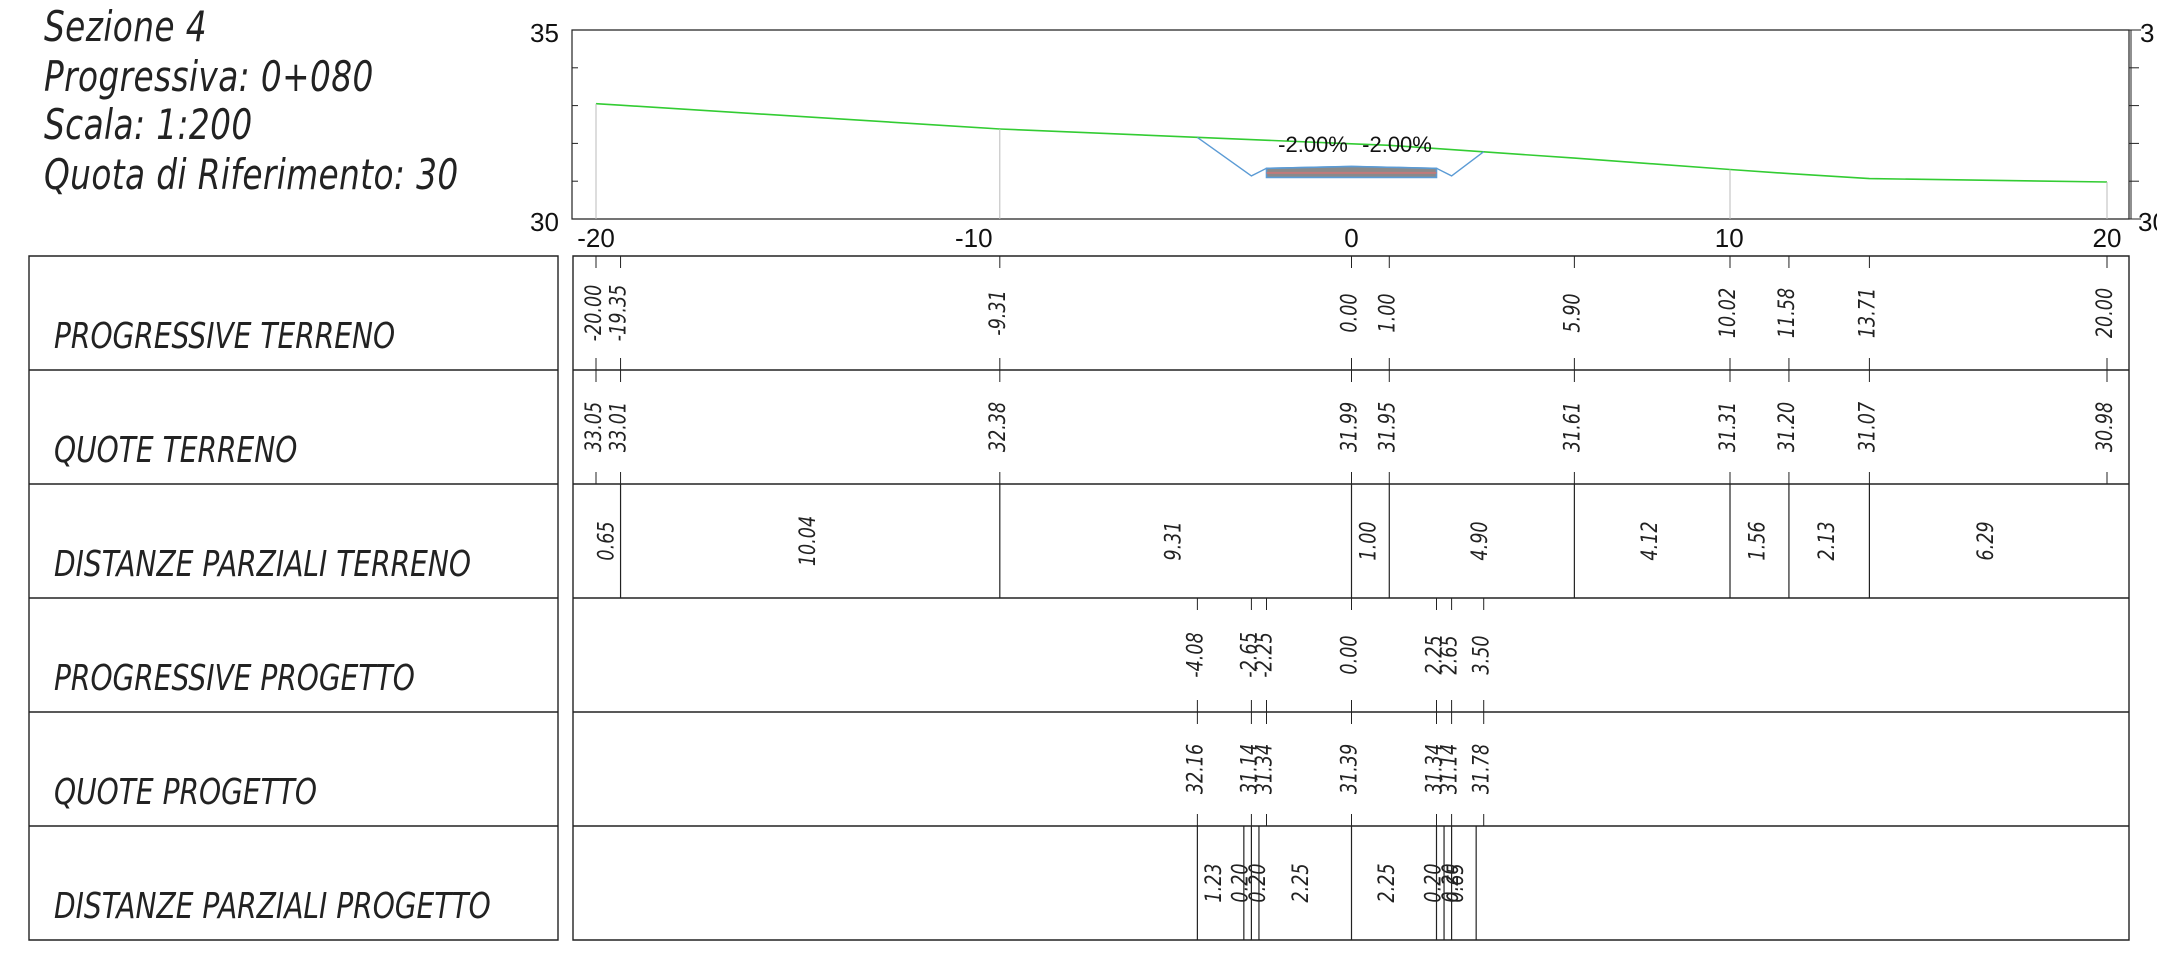 This screenshot has width=2157, height=955. I want to click on terrain-partial-value: 4.12, so click(1649, 540).